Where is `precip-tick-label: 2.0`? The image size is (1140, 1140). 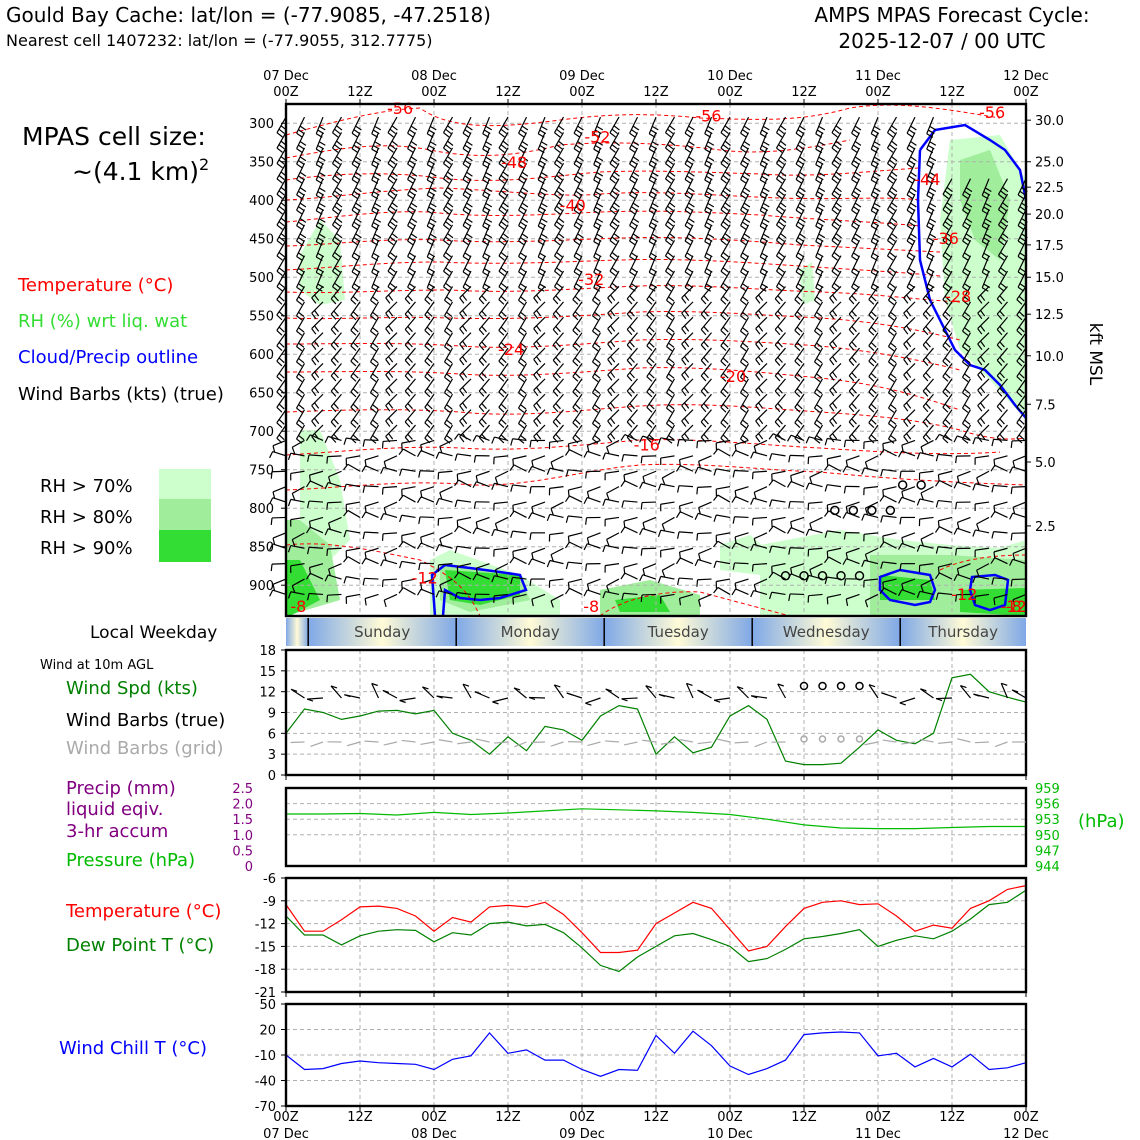
precip-tick-label: 2.0 is located at coordinates (242, 805).